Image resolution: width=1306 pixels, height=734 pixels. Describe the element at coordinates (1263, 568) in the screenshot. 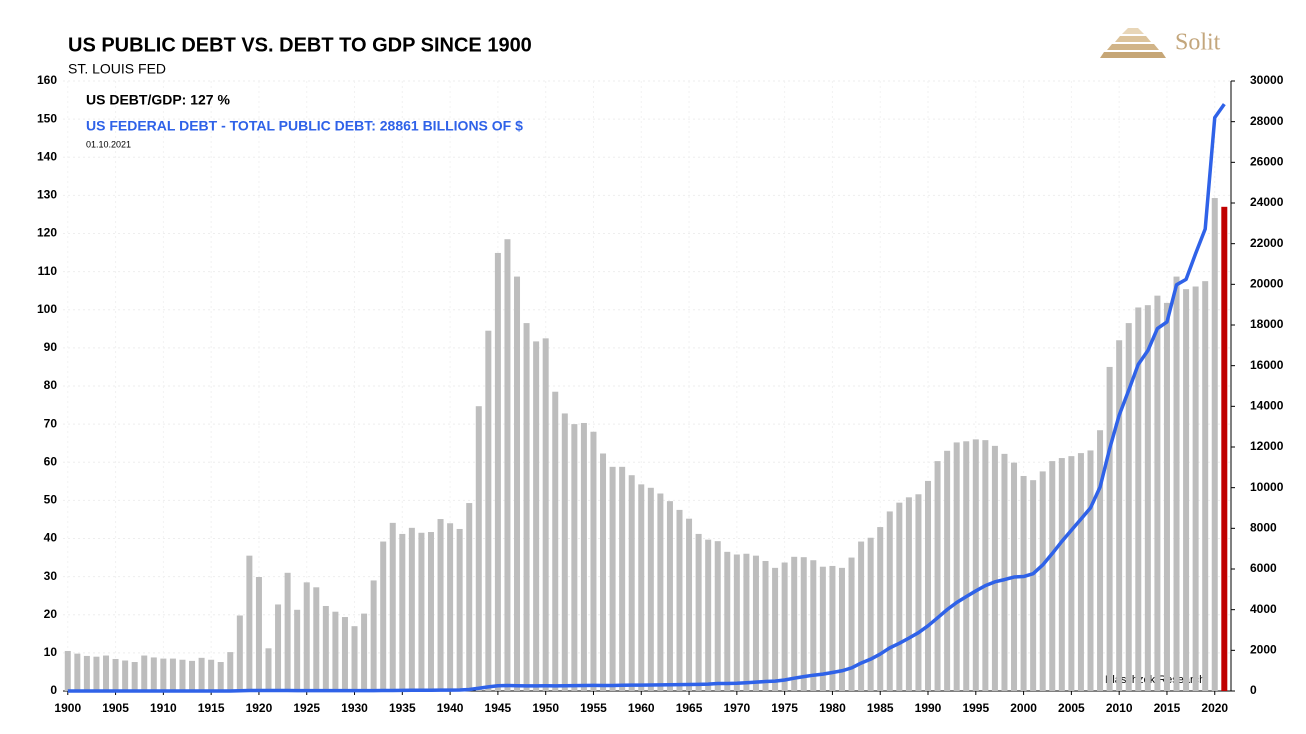

I see `y2-tick-label: 6000` at that location.